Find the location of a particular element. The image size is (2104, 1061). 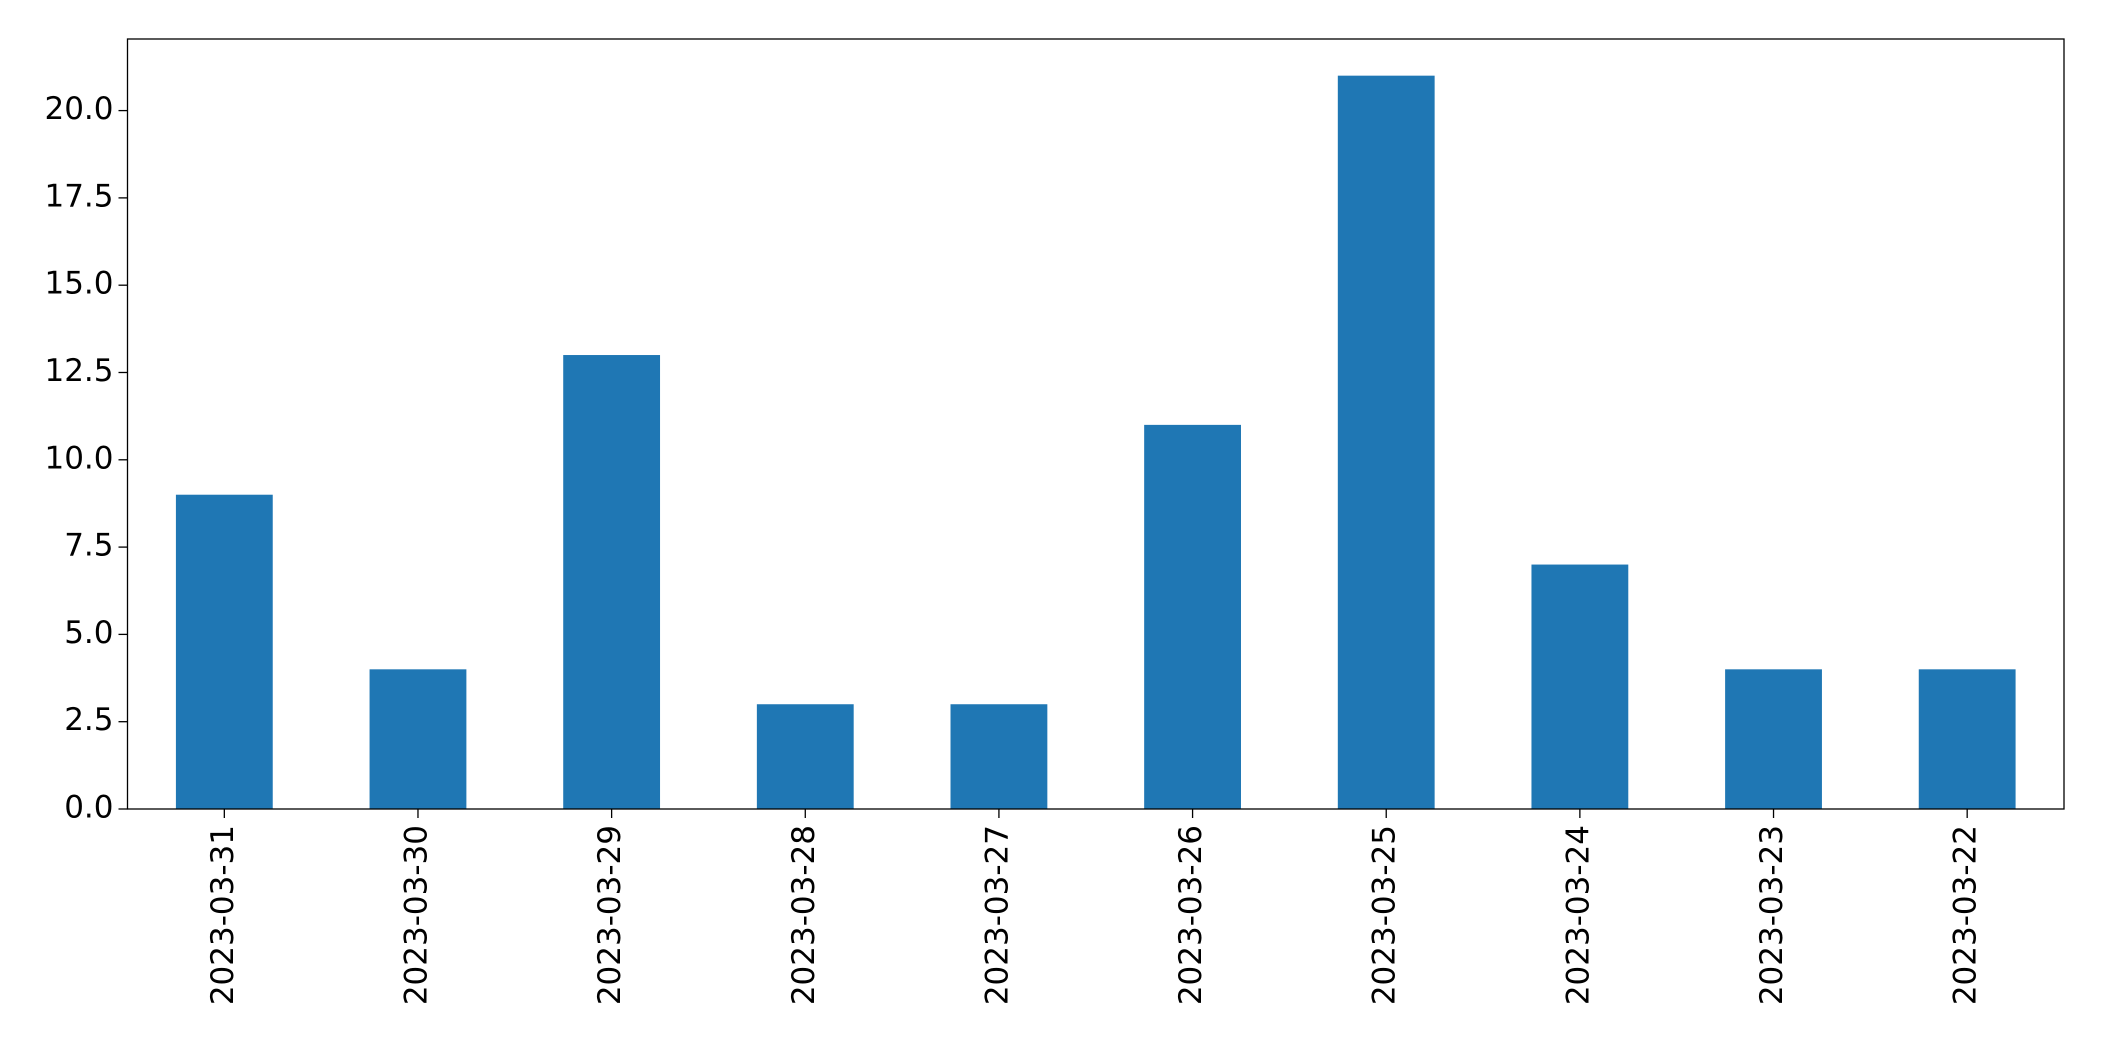

x-tick-label: 2023-03-24 is located at coordinates (1578, 915).